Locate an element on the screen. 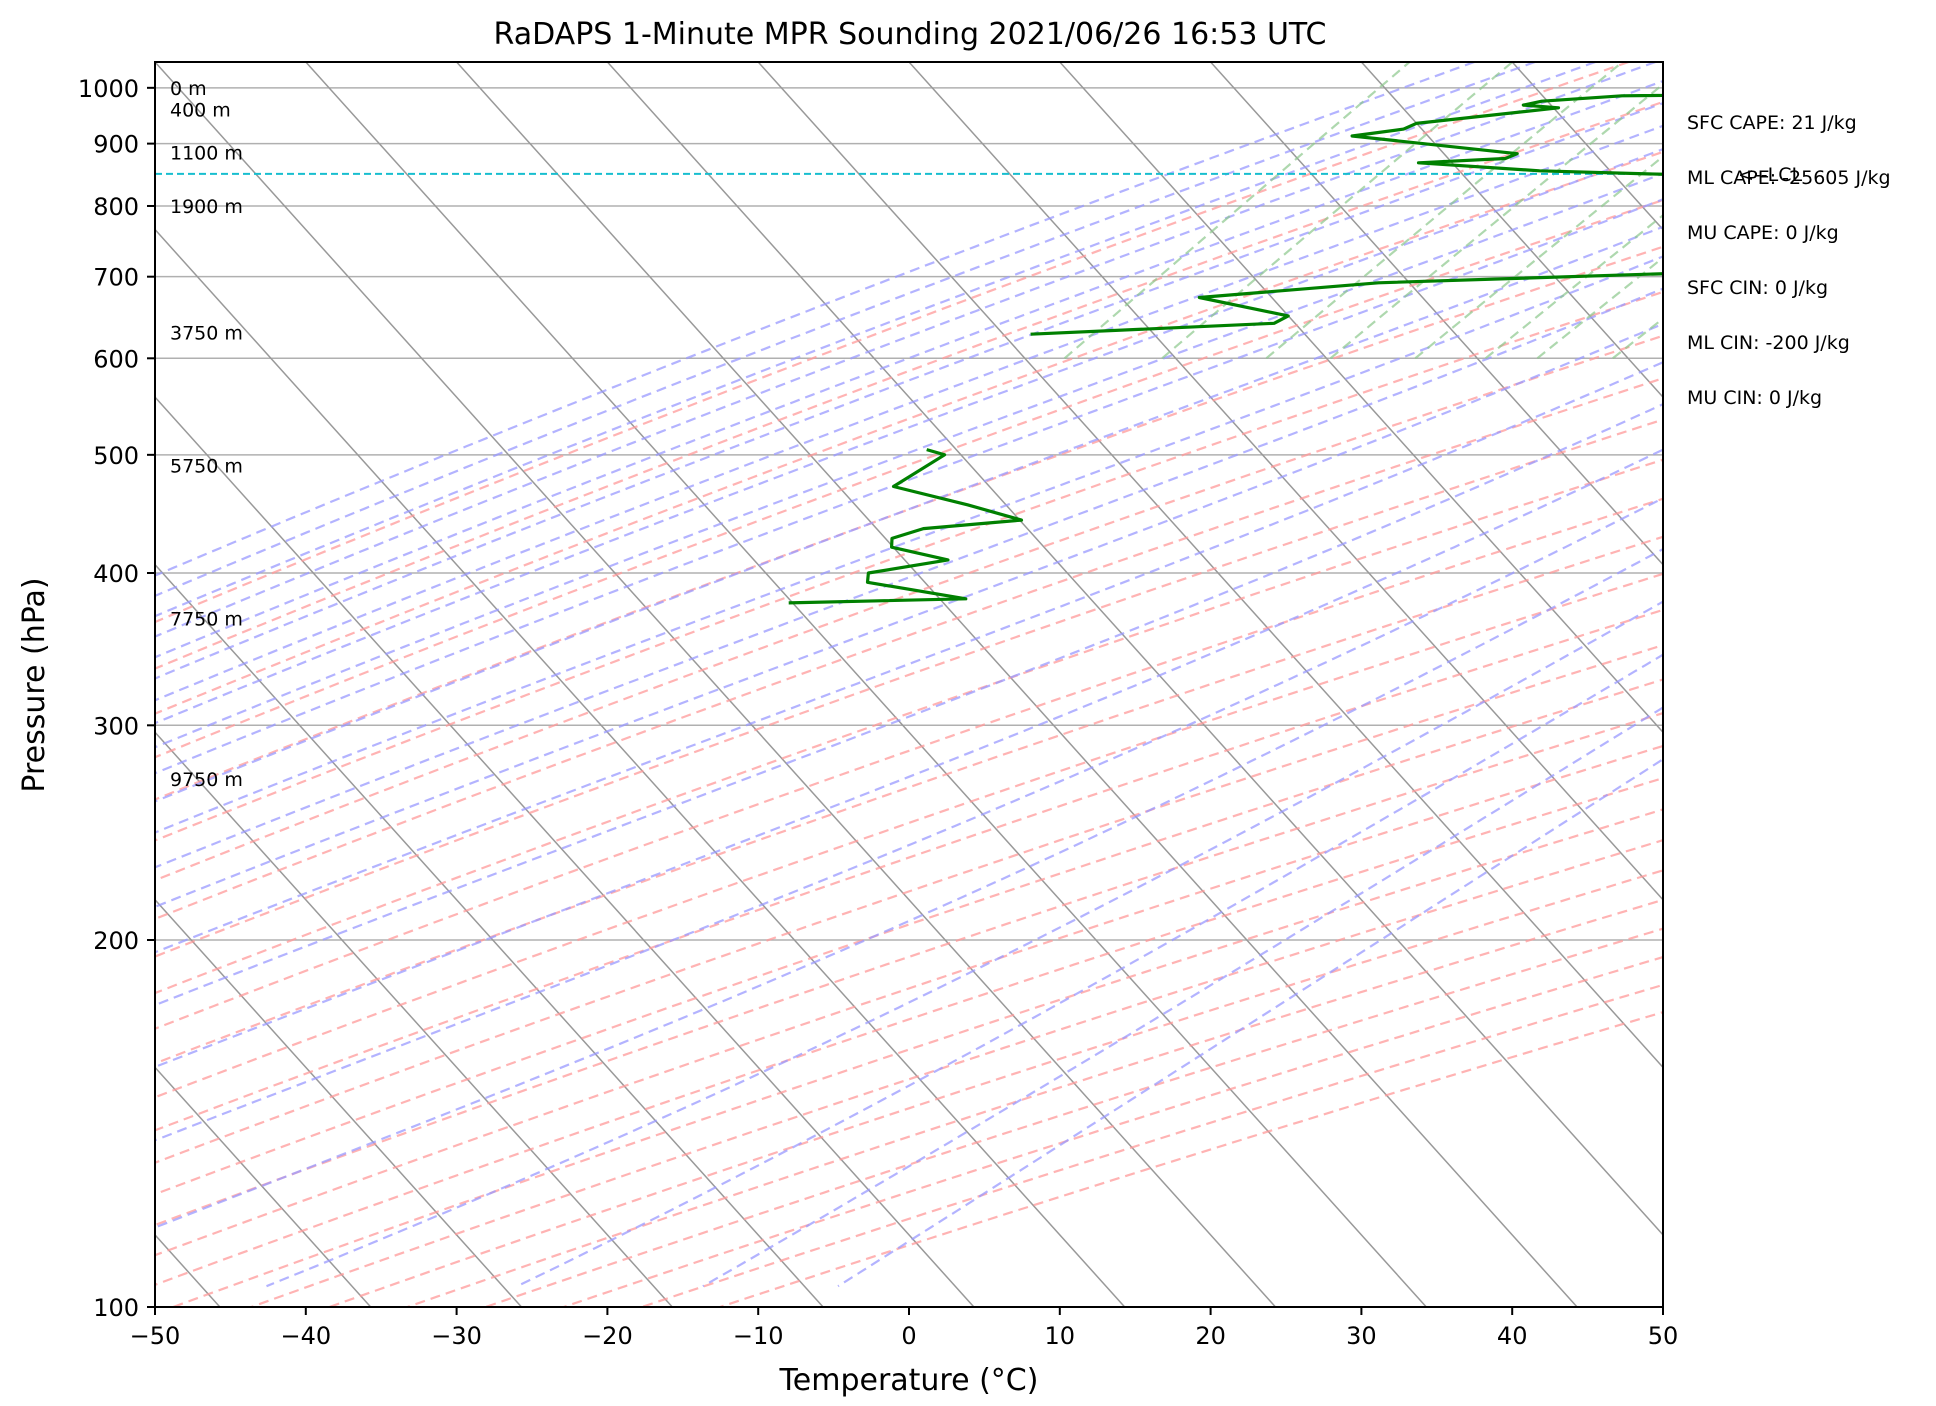 Image resolution: width=1936 pixels, height=1406 pixels. height-label: 7750 m is located at coordinates (206, 620).